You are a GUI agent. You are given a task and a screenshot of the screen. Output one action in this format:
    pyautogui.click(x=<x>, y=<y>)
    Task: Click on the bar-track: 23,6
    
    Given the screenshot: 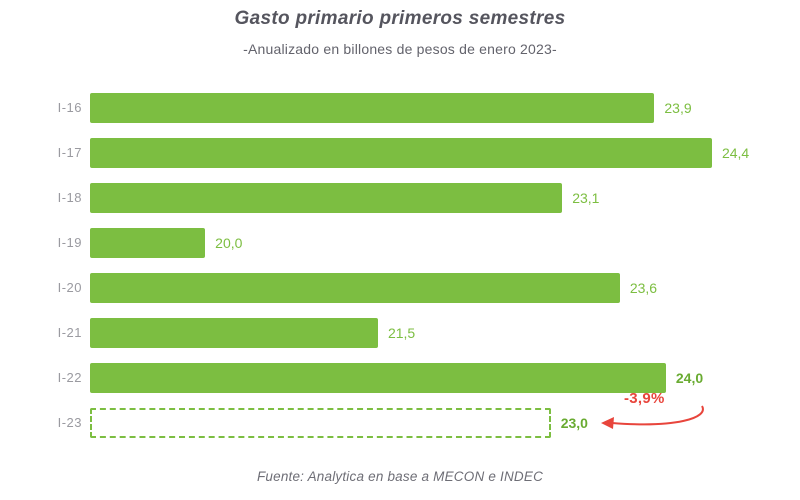 What is the action you would take?
    pyautogui.click(x=412, y=287)
    